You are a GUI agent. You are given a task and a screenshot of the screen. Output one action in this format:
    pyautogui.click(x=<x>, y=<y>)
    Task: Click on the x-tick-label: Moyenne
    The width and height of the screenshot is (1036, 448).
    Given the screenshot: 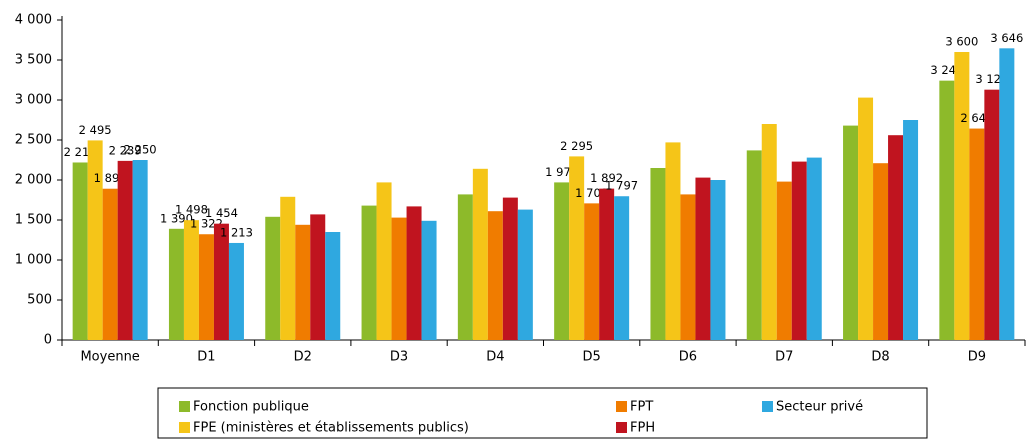 What is the action you would take?
    pyautogui.click(x=109, y=357)
    